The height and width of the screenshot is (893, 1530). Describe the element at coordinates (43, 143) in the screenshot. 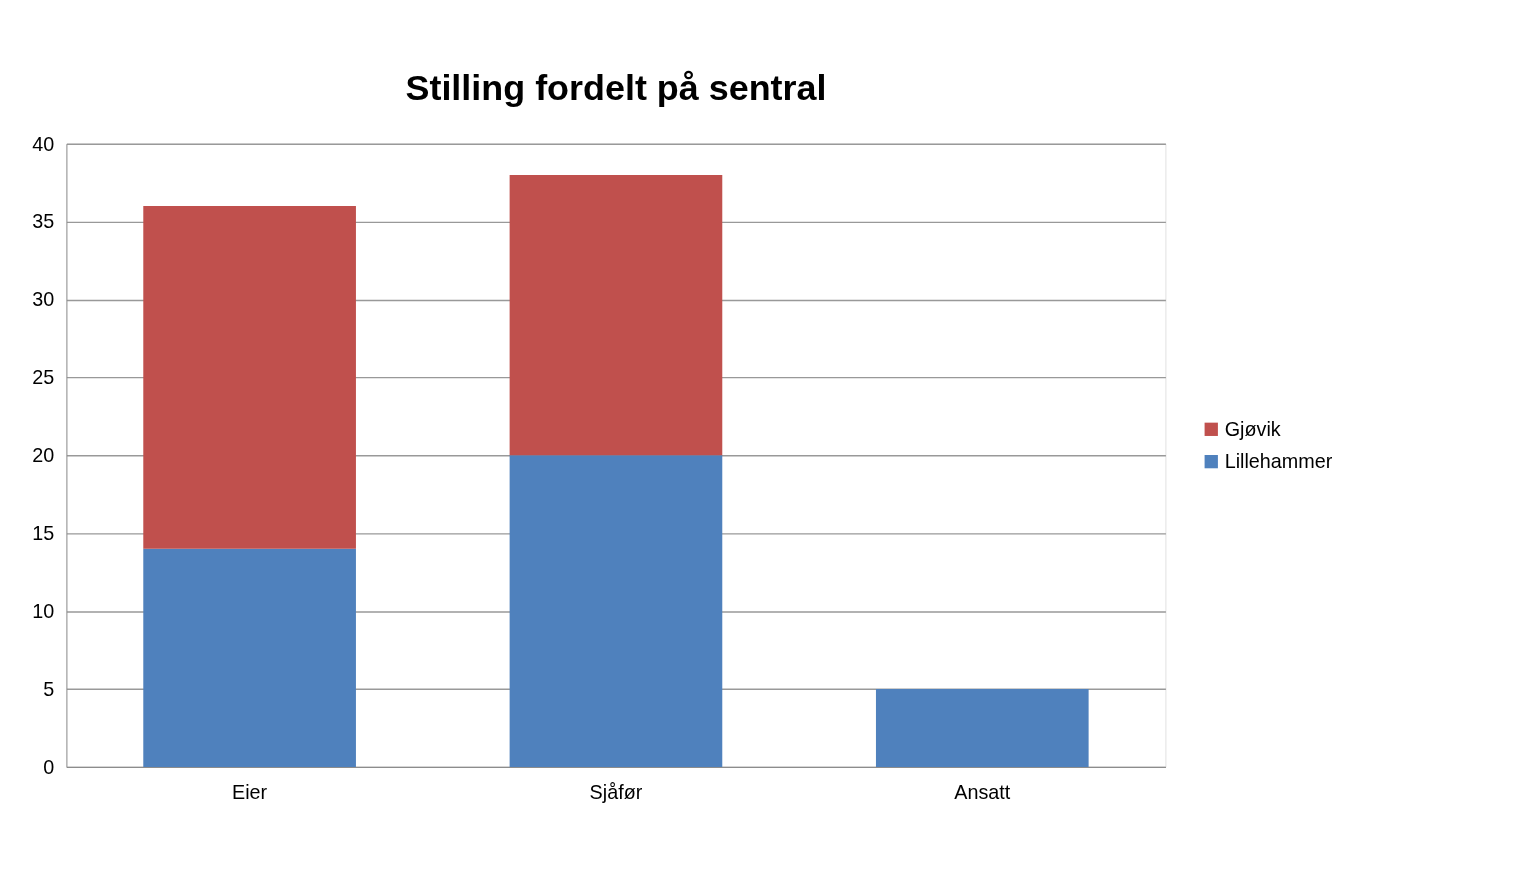

I see `y-tick-label: 40` at that location.